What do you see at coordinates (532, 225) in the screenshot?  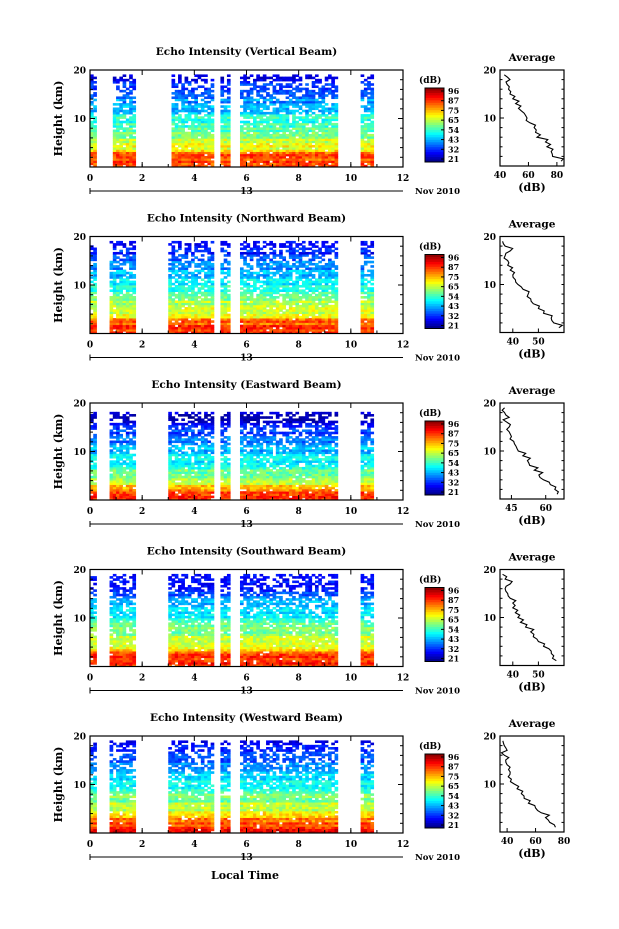 I see `average-title: Average` at bounding box center [532, 225].